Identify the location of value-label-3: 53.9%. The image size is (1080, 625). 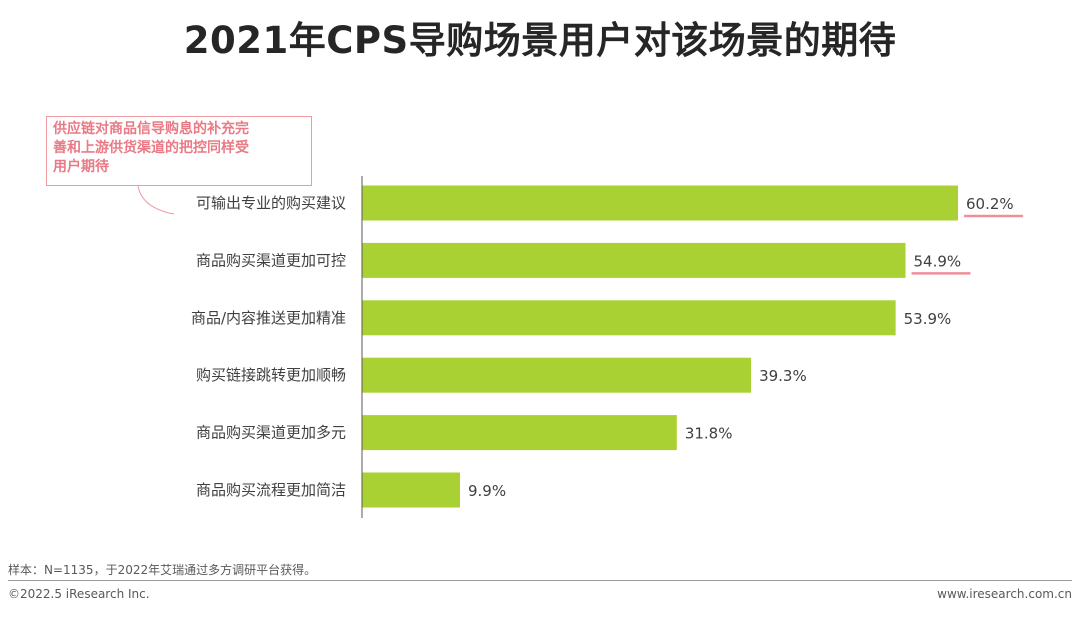
(928, 319).